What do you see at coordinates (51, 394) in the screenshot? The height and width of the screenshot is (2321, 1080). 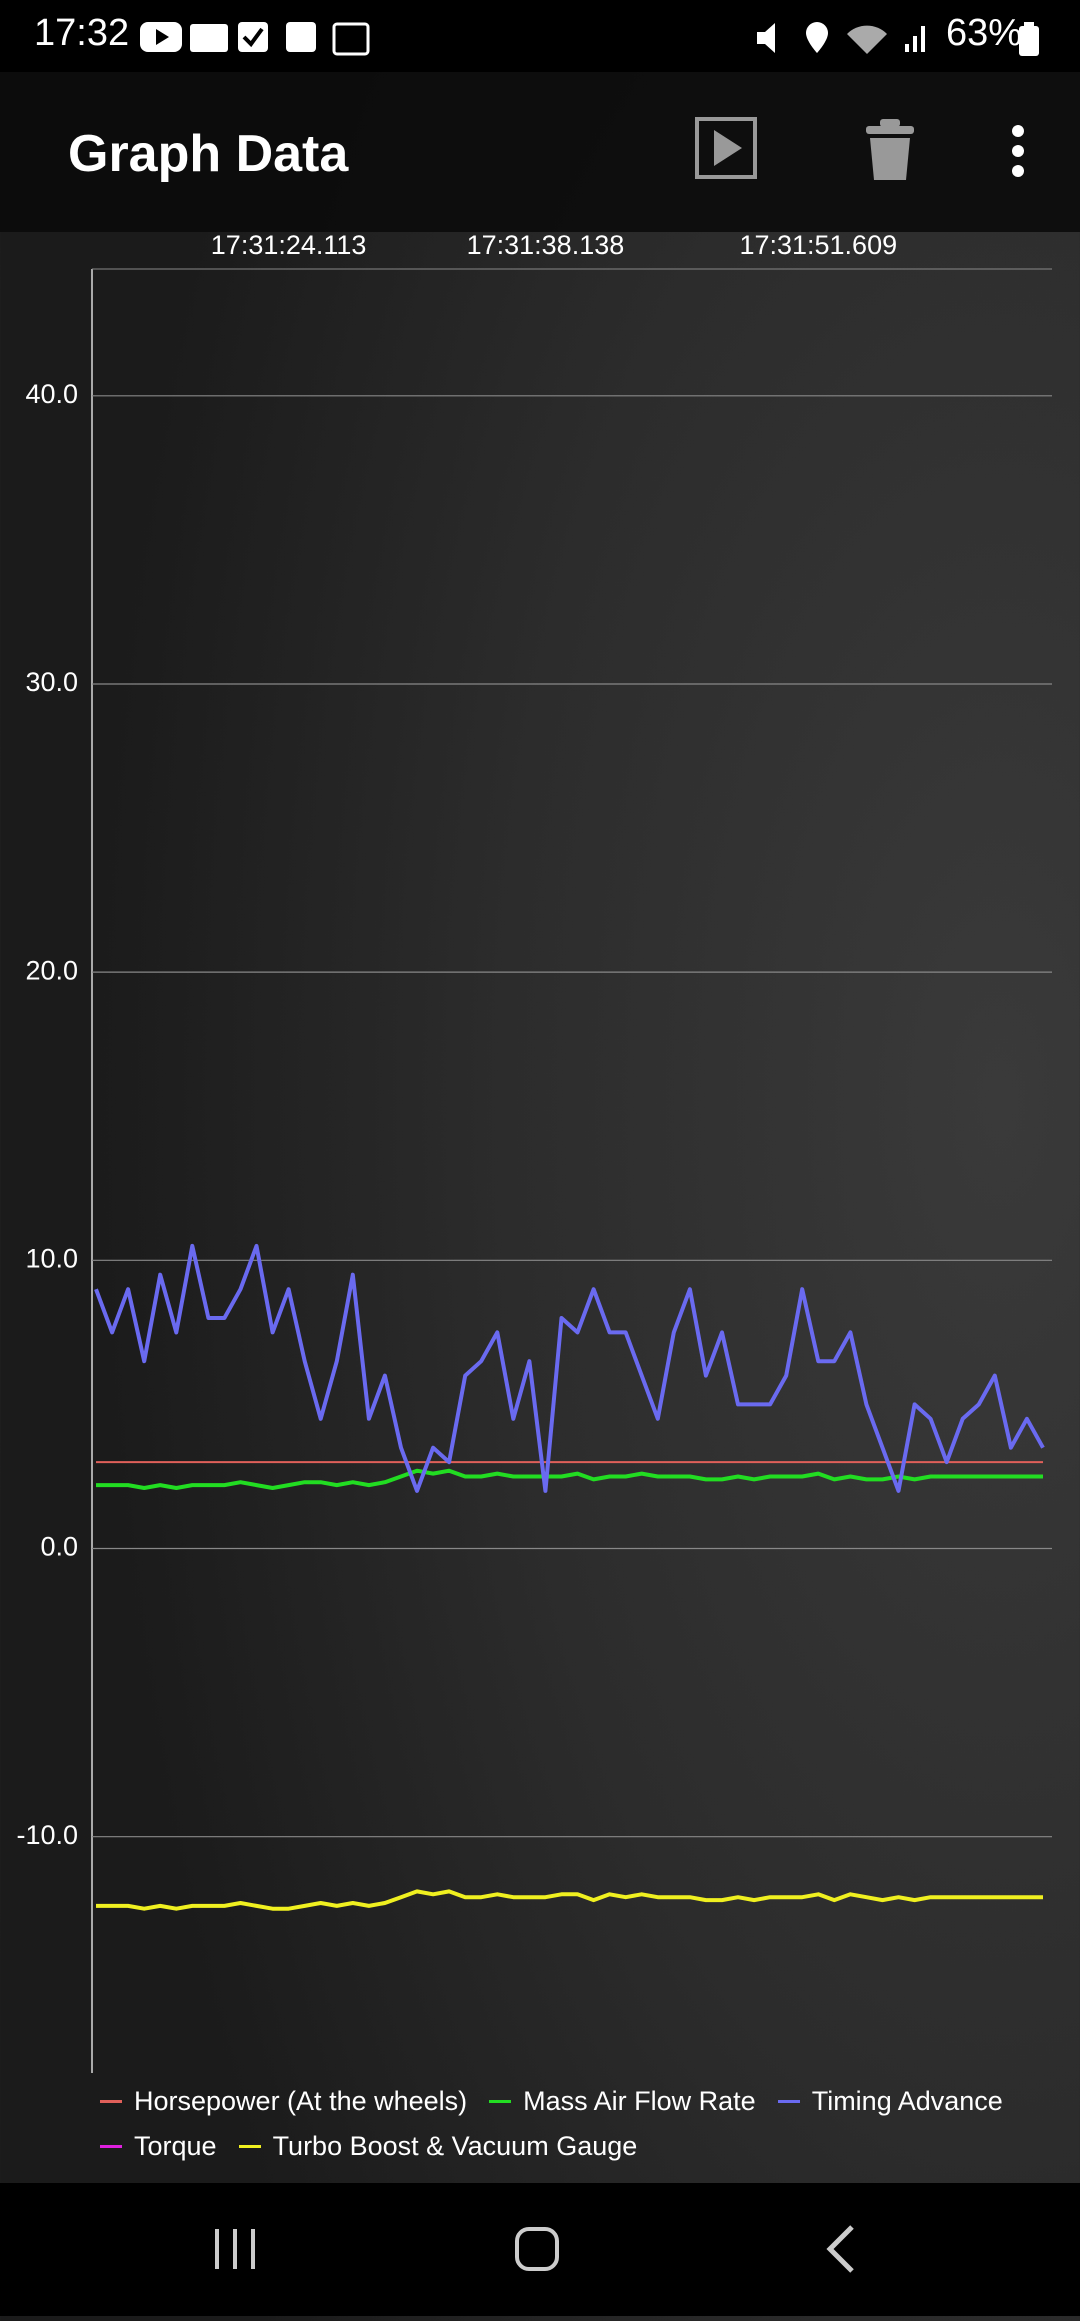 I see `y-tick-label: 40.0` at bounding box center [51, 394].